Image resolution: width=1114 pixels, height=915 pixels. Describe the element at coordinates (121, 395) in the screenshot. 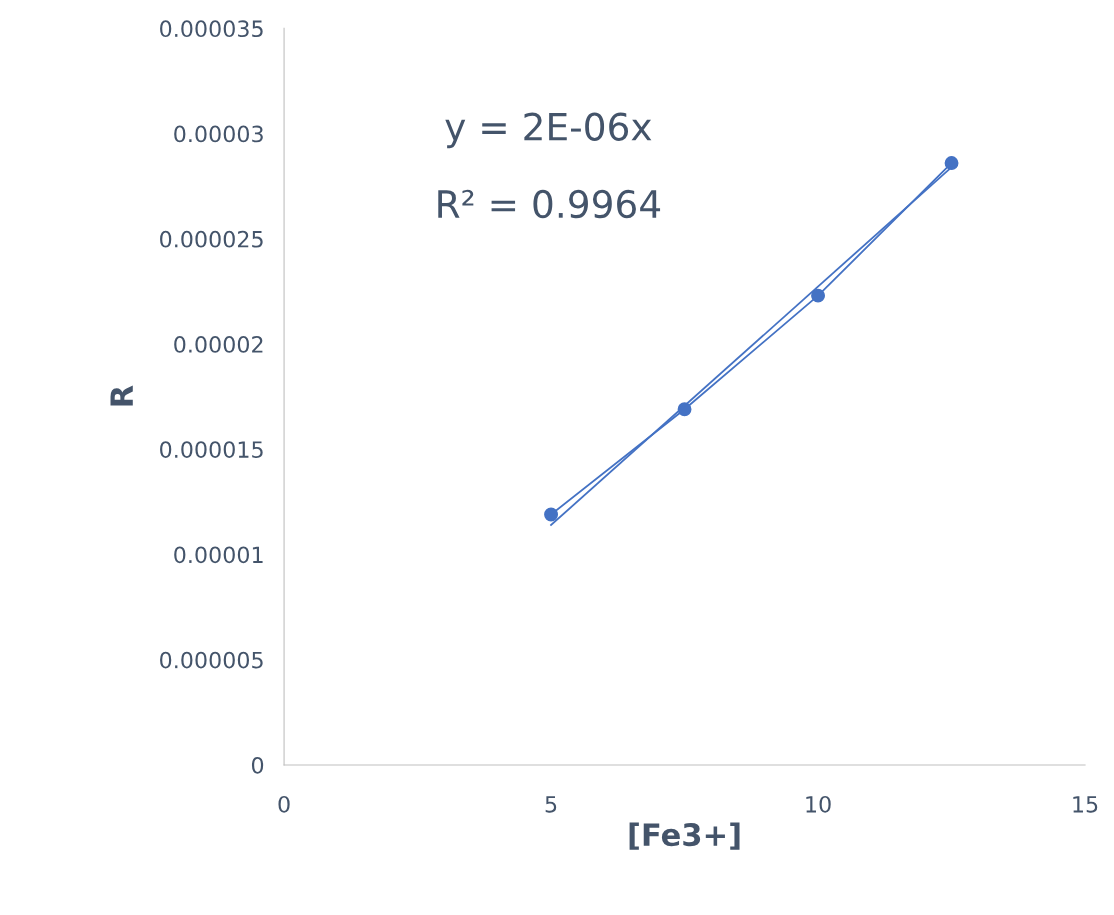

I see `y-axis-title: R` at that location.